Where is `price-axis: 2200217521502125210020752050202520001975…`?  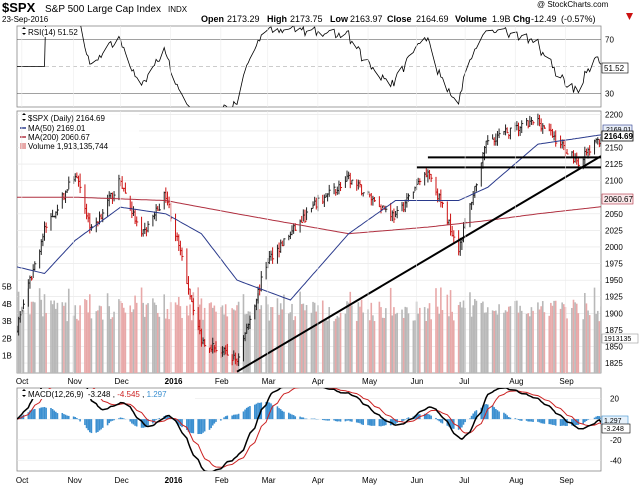 price-axis: 2200217521502125210020752050202520001975… is located at coordinates (614, 239).